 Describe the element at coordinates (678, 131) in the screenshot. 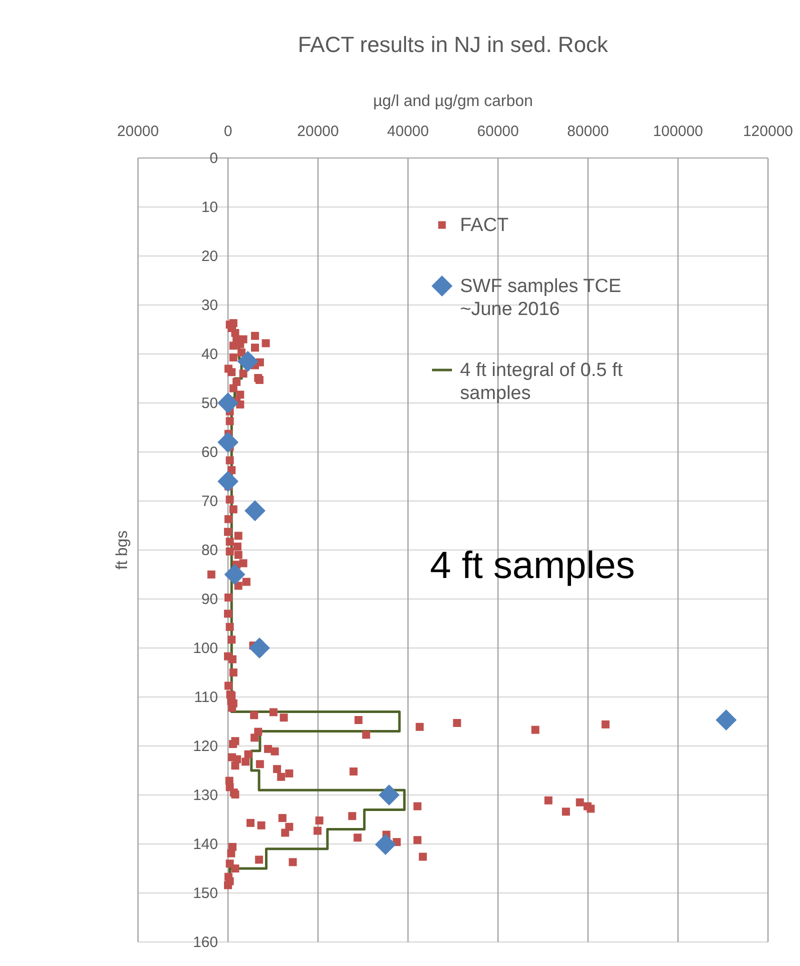

I see `x-tick-label: 100000` at that location.